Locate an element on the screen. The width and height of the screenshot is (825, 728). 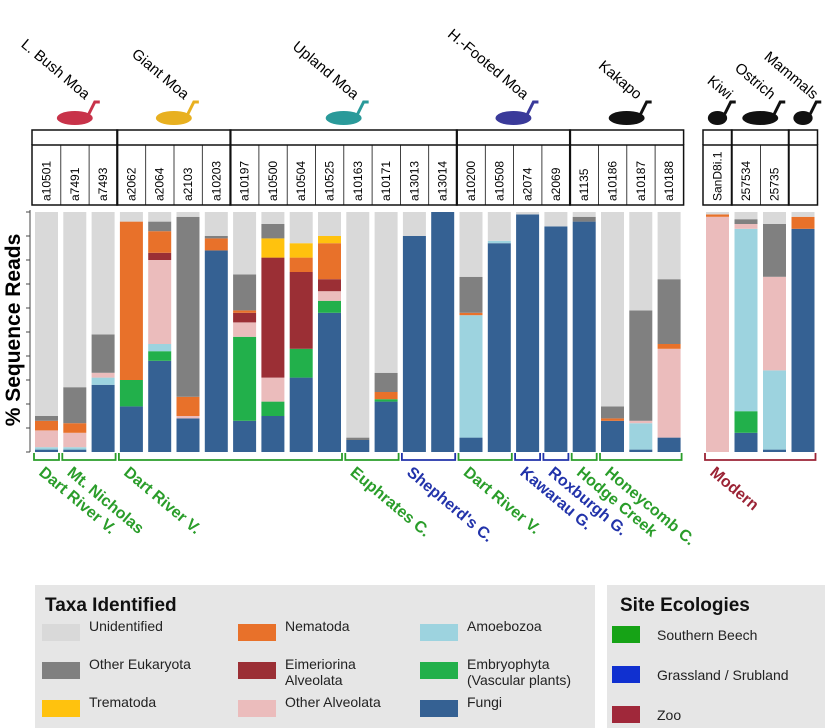
sample-label: a10501 is located at coordinates (47, 181).